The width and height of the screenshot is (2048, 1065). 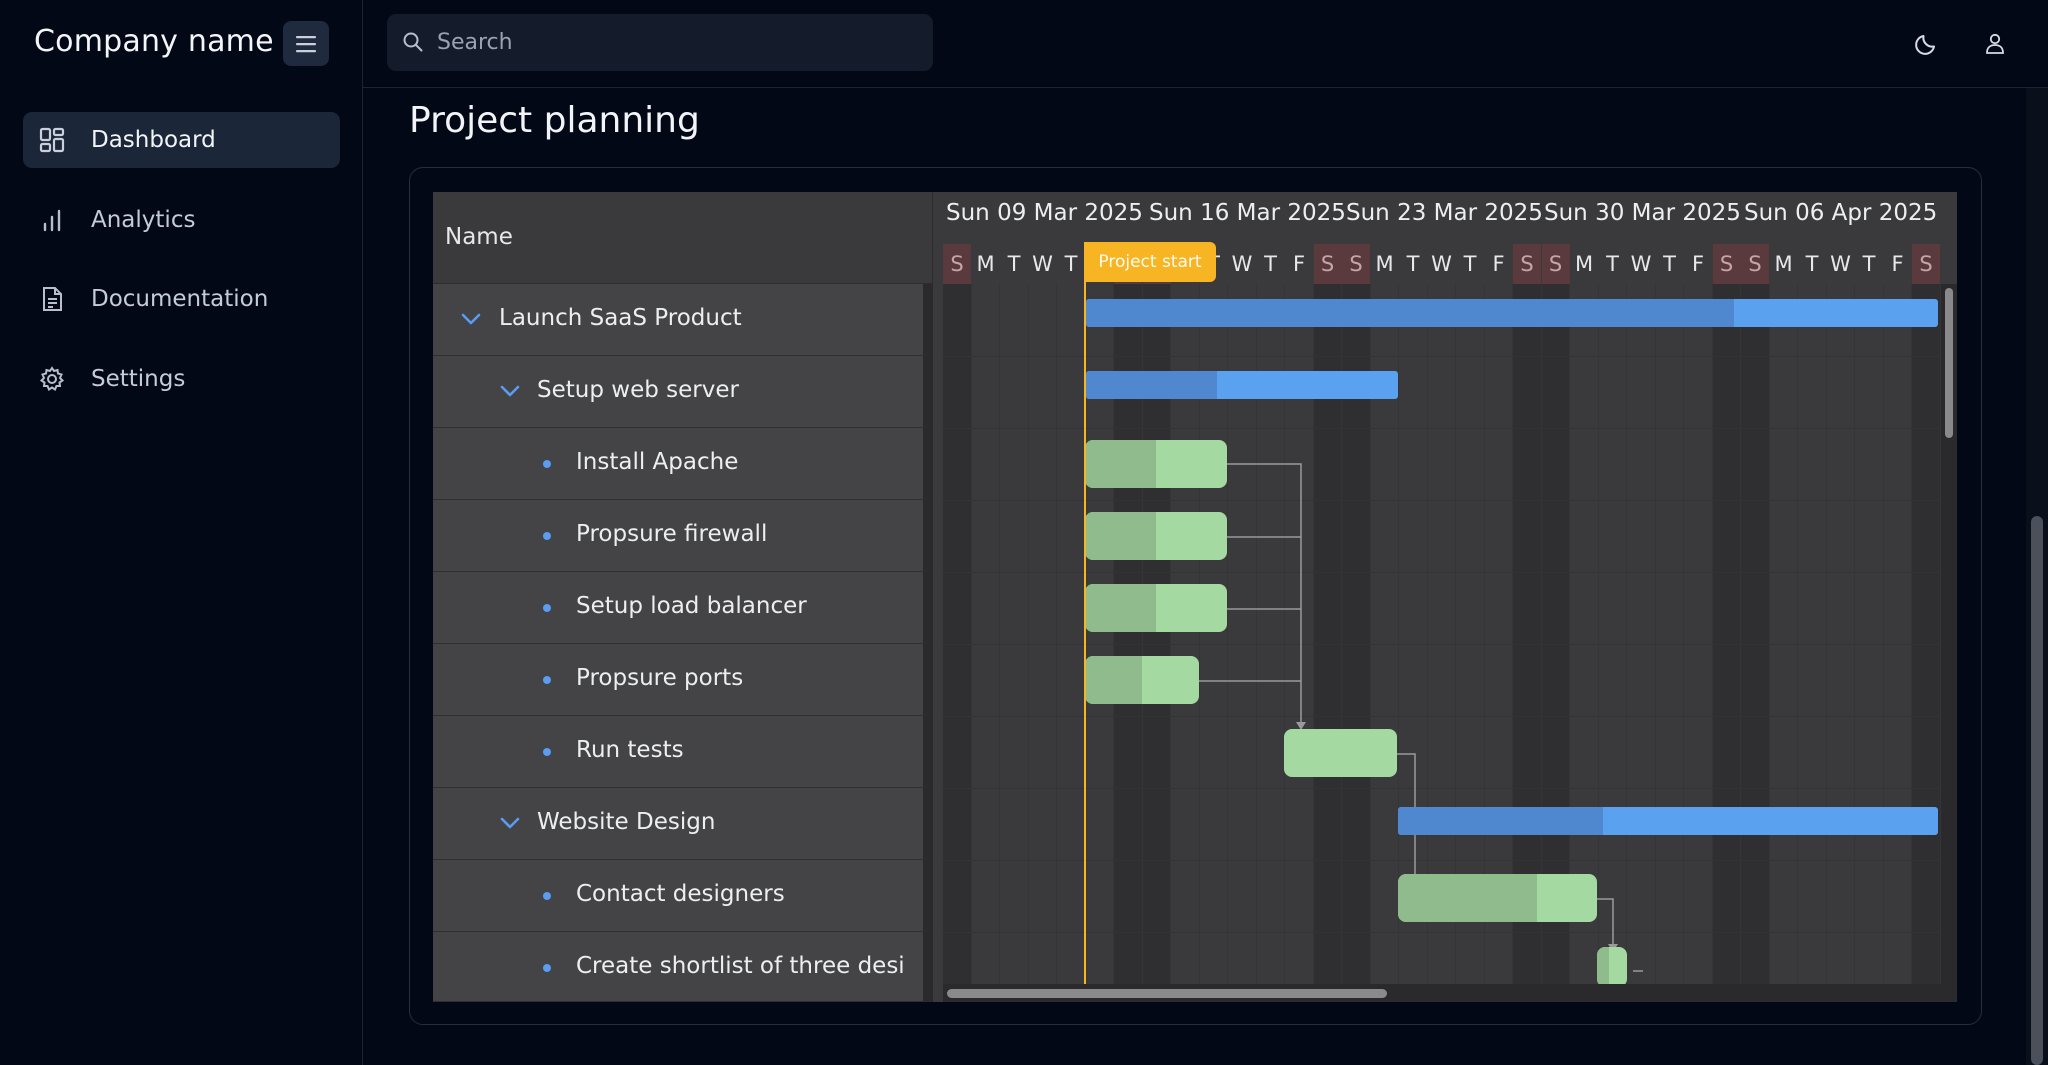 What do you see at coordinates (1949, 634) in the screenshot?
I see `vertical-scrollbar` at bounding box center [1949, 634].